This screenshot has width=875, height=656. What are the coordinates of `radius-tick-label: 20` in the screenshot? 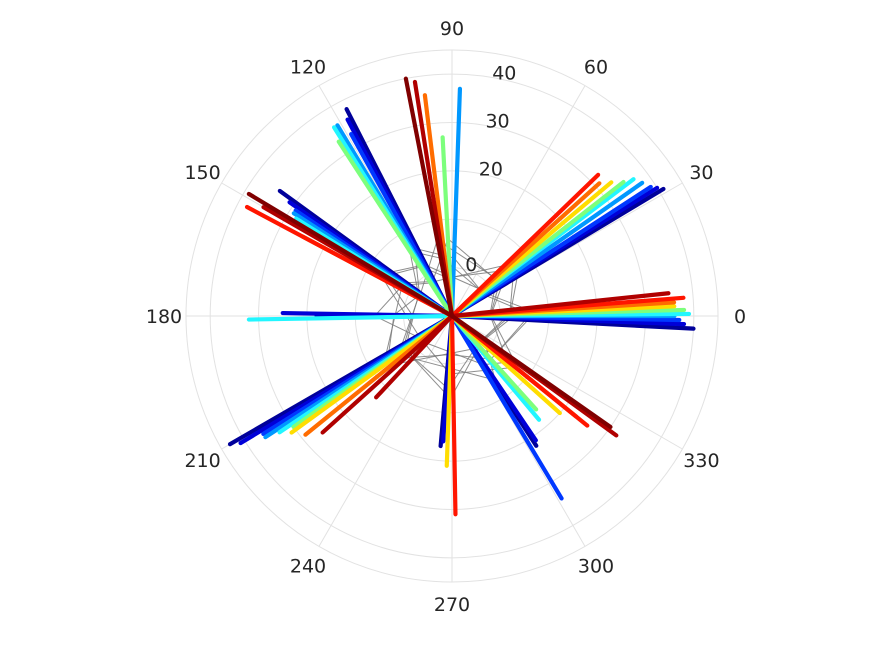 It's located at (491, 169).